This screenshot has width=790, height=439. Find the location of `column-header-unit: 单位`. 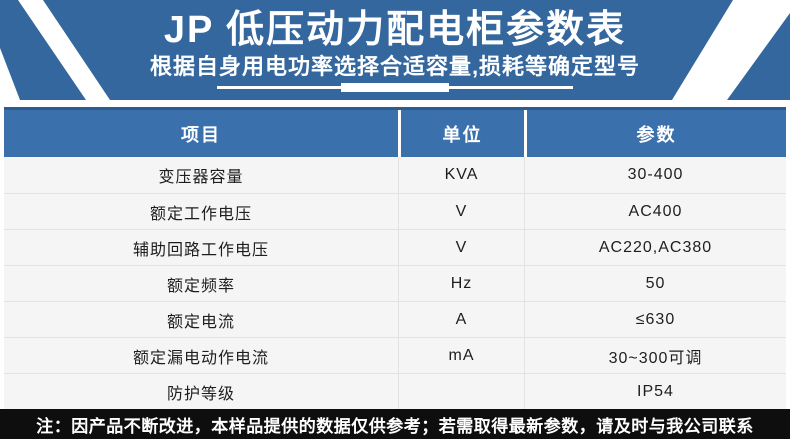

column-header-unit: 单位 is located at coordinates (461, 133).